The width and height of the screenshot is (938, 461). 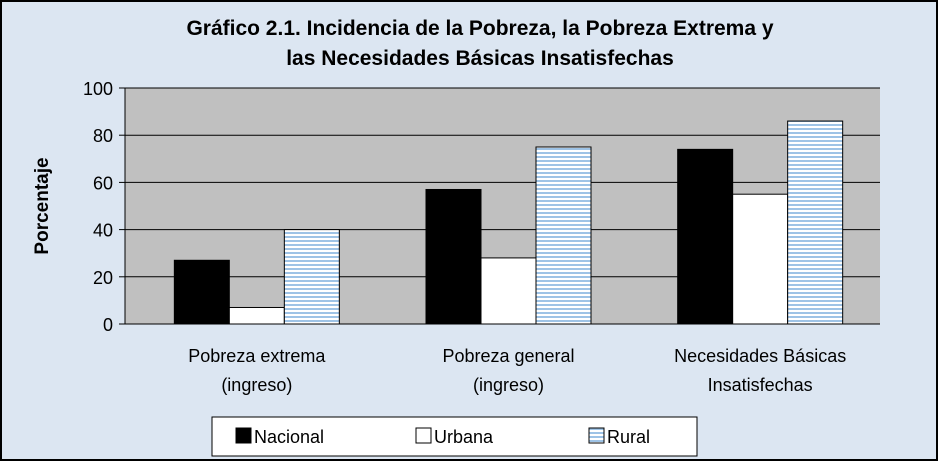 What do you see at coordinates (628, 437) in the screenshot?
I see `legend-label: Rural` at bounding box center [628, 437].